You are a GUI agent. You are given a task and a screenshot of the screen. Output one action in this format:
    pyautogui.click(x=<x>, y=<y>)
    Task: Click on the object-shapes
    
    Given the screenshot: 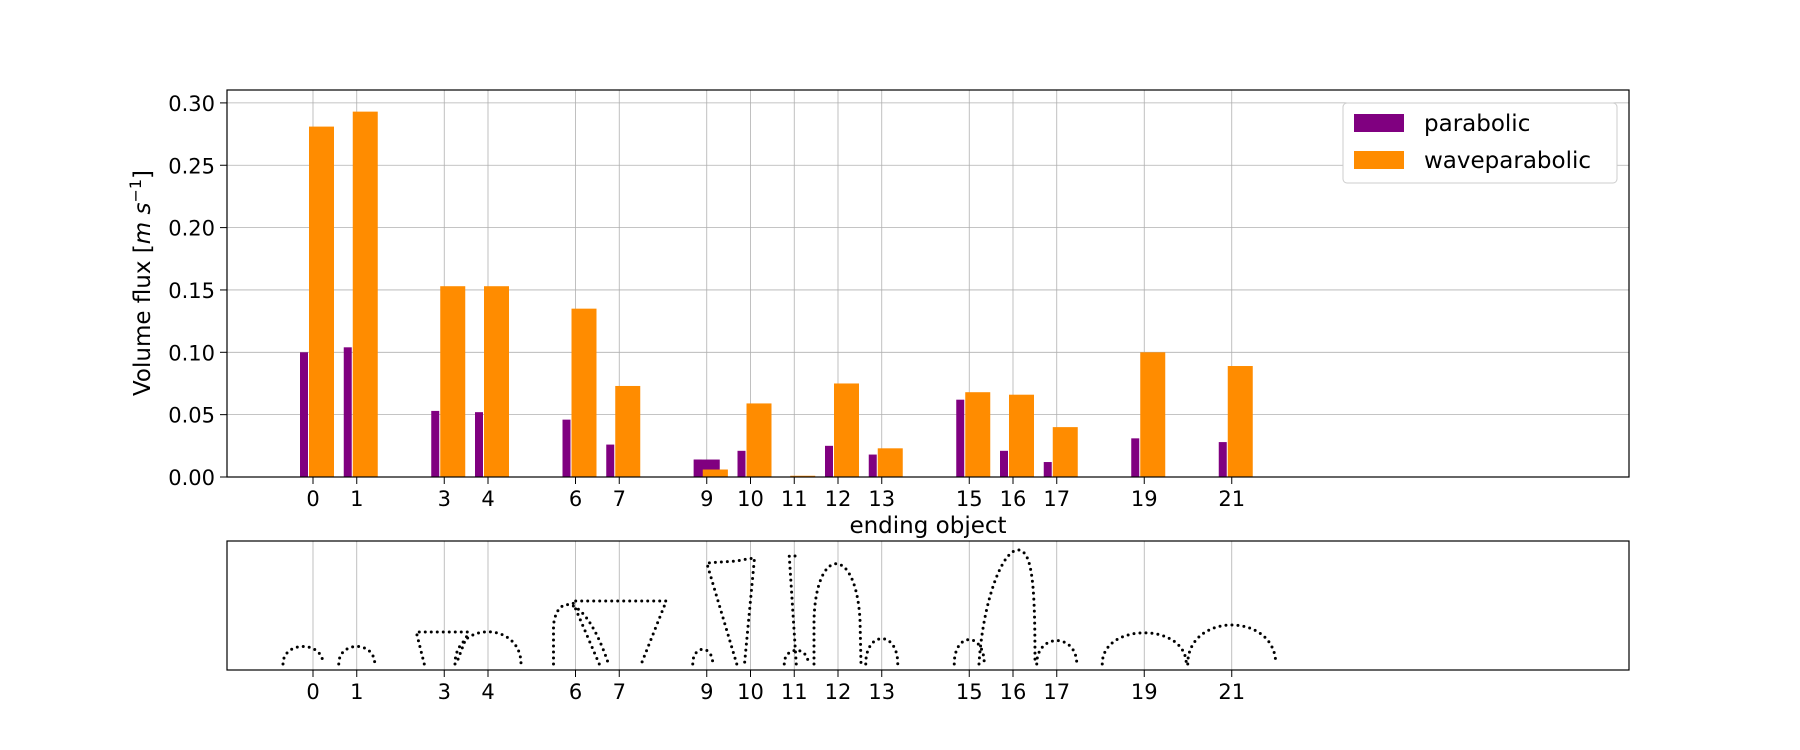 What is the action you would take?
    pyautogui.click(x=779, y=607)
    